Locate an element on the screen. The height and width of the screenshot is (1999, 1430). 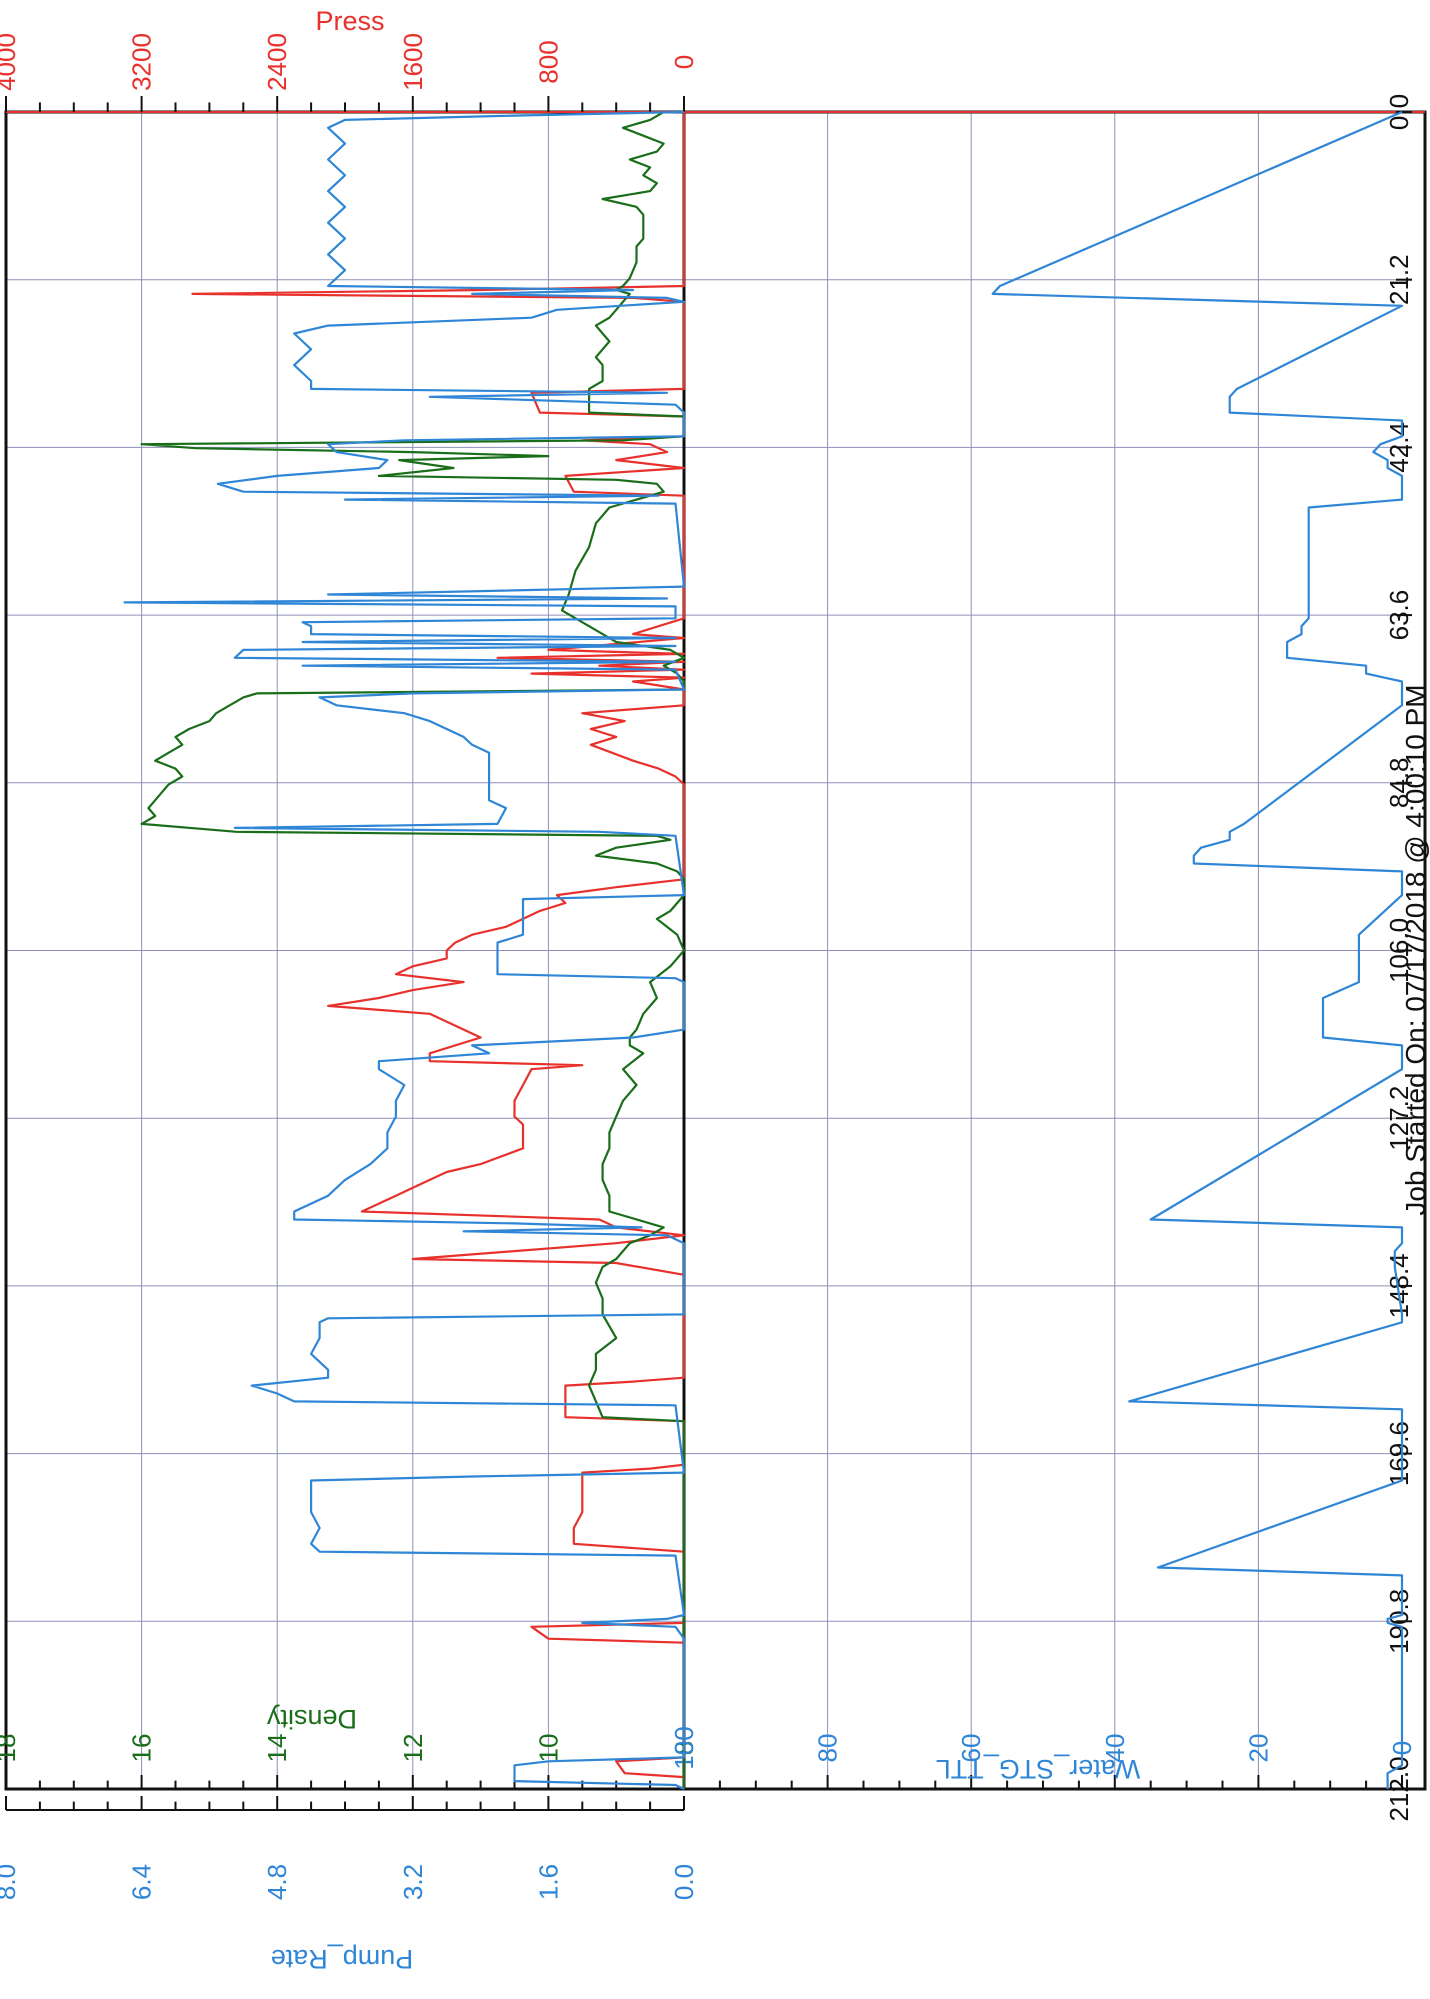
pump-rate-tick-label: 6.4 is located at coordinates (142, 1882).